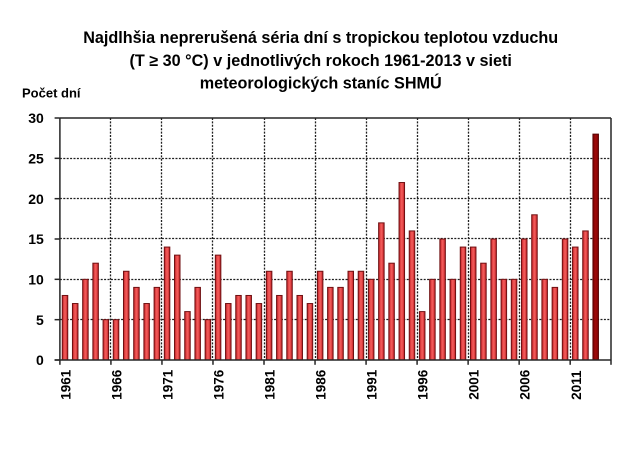  I want to click on svg-text: 1981, so click(270, 384).